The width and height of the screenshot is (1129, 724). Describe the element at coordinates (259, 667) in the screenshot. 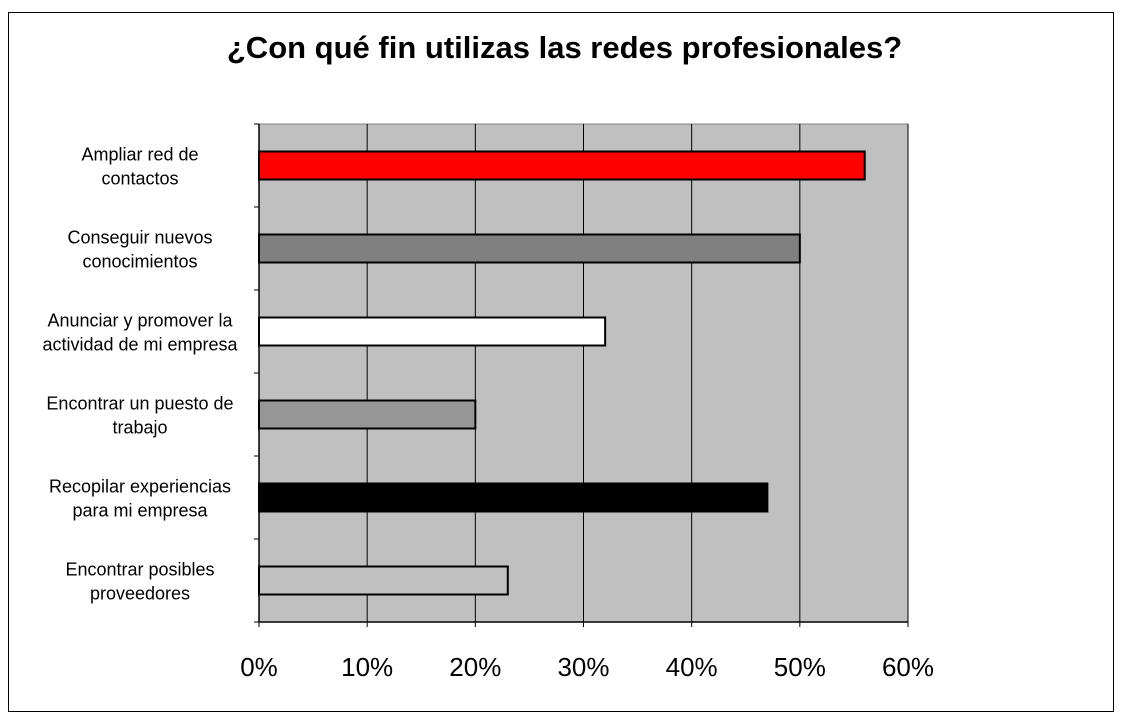

I see `x-tick-label: 0%` at that location.